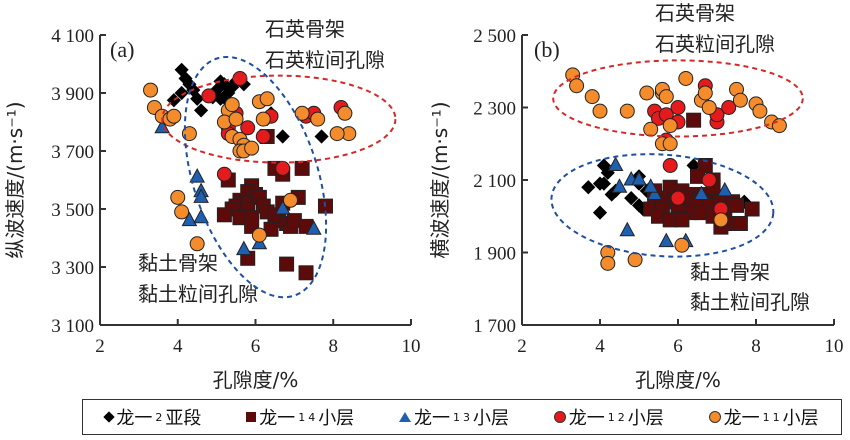 This screenshot has width=850, height=440. Describe the element at coordinates (72, 326) in the screenshot. I see `y-tick-label: 3 100` at that location.